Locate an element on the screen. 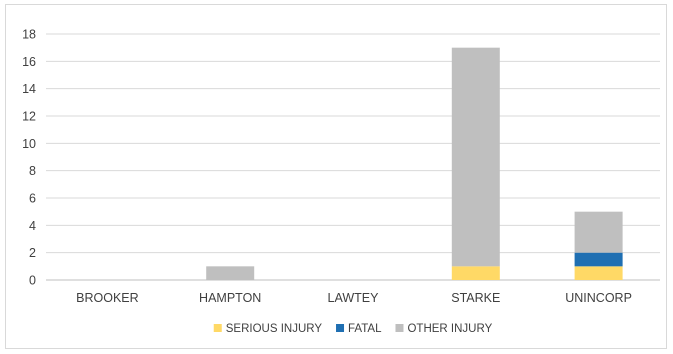  bar-unincorp-other-injury is located at coordinates (598, 232).